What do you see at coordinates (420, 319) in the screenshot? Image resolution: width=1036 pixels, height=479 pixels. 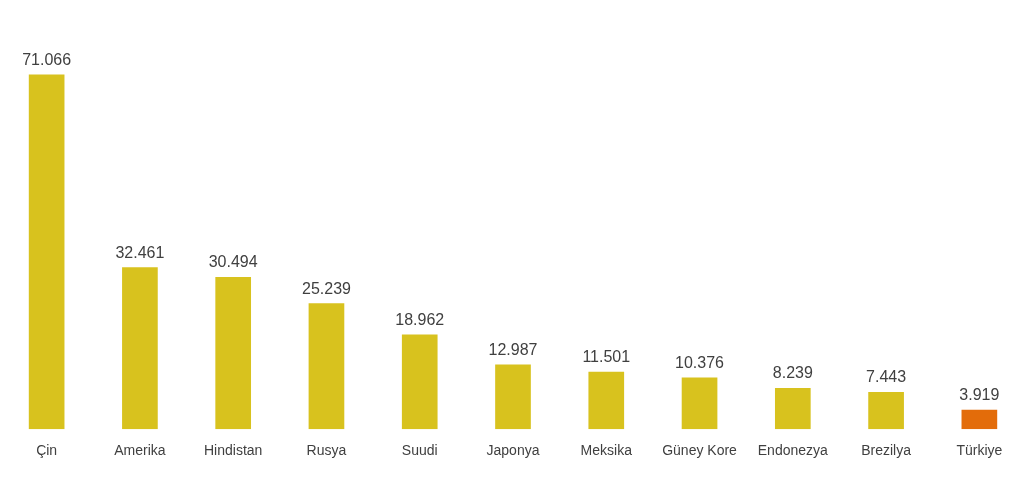 I see `data-label: 18.962` at bounding box center [420, 319].